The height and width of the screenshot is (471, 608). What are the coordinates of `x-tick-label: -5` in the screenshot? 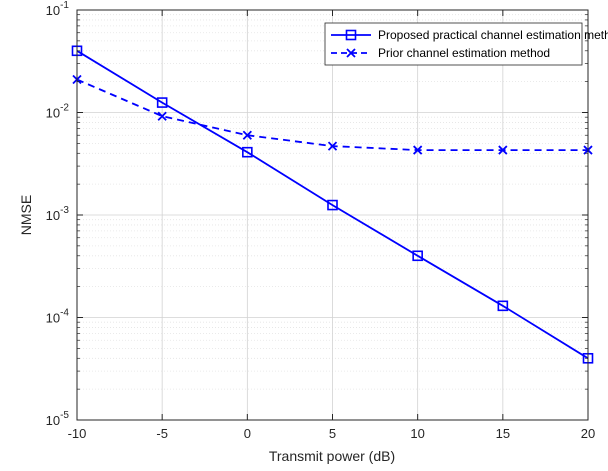 It's located at (162, 433).